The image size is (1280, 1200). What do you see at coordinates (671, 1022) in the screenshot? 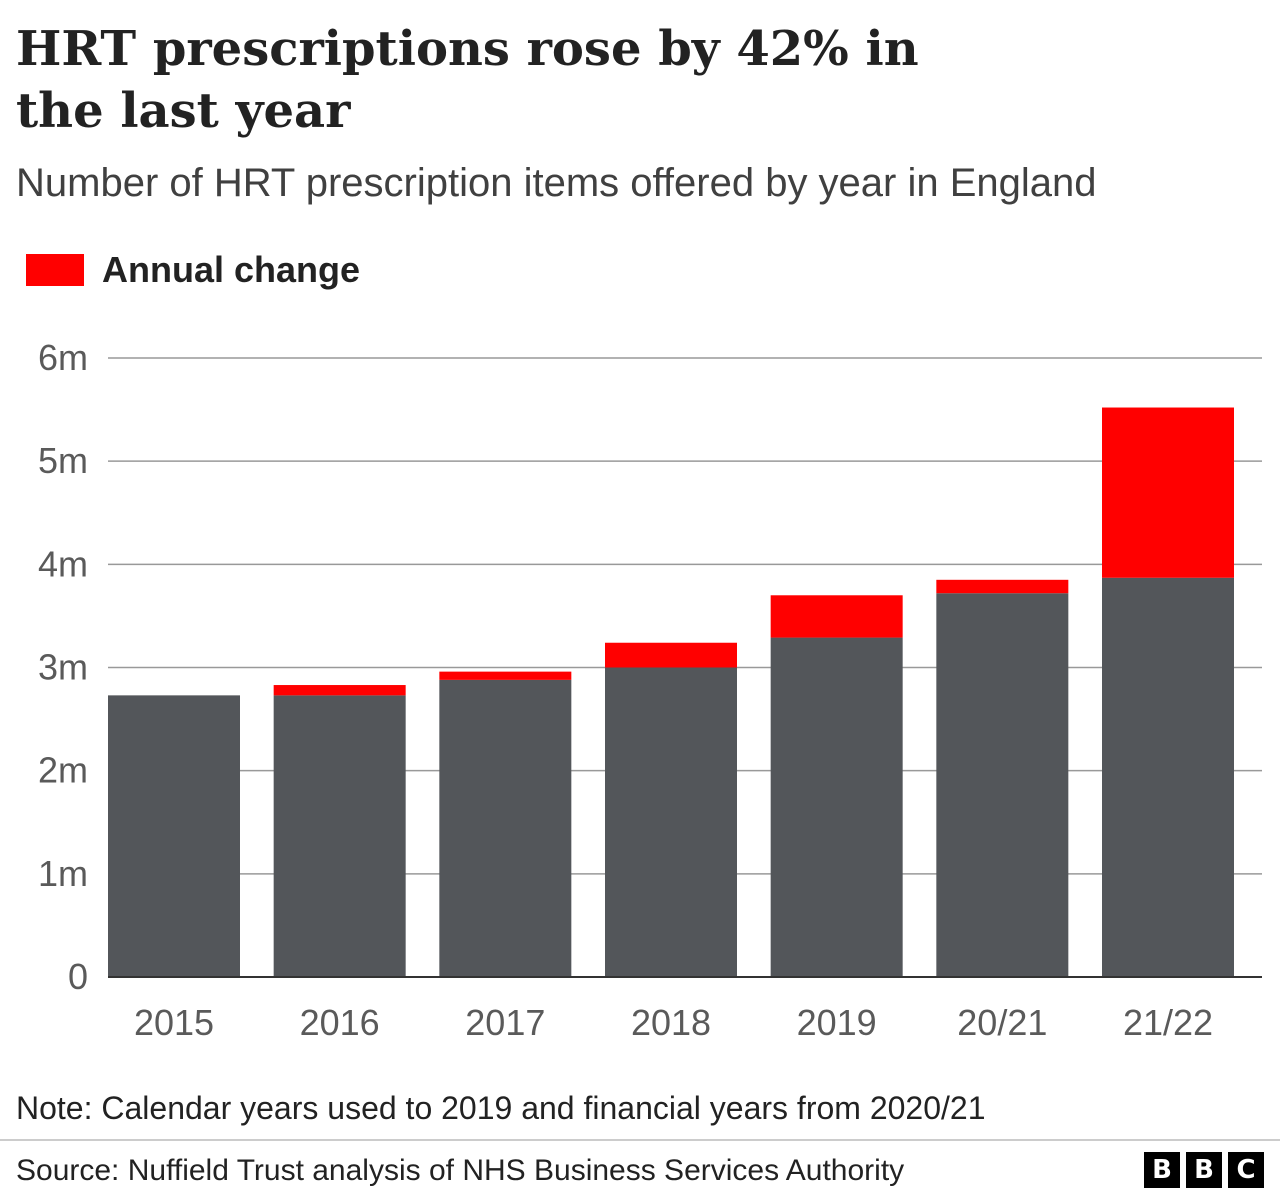
I see `x-tick-label: 2018` at bounding box center [671, 1022].